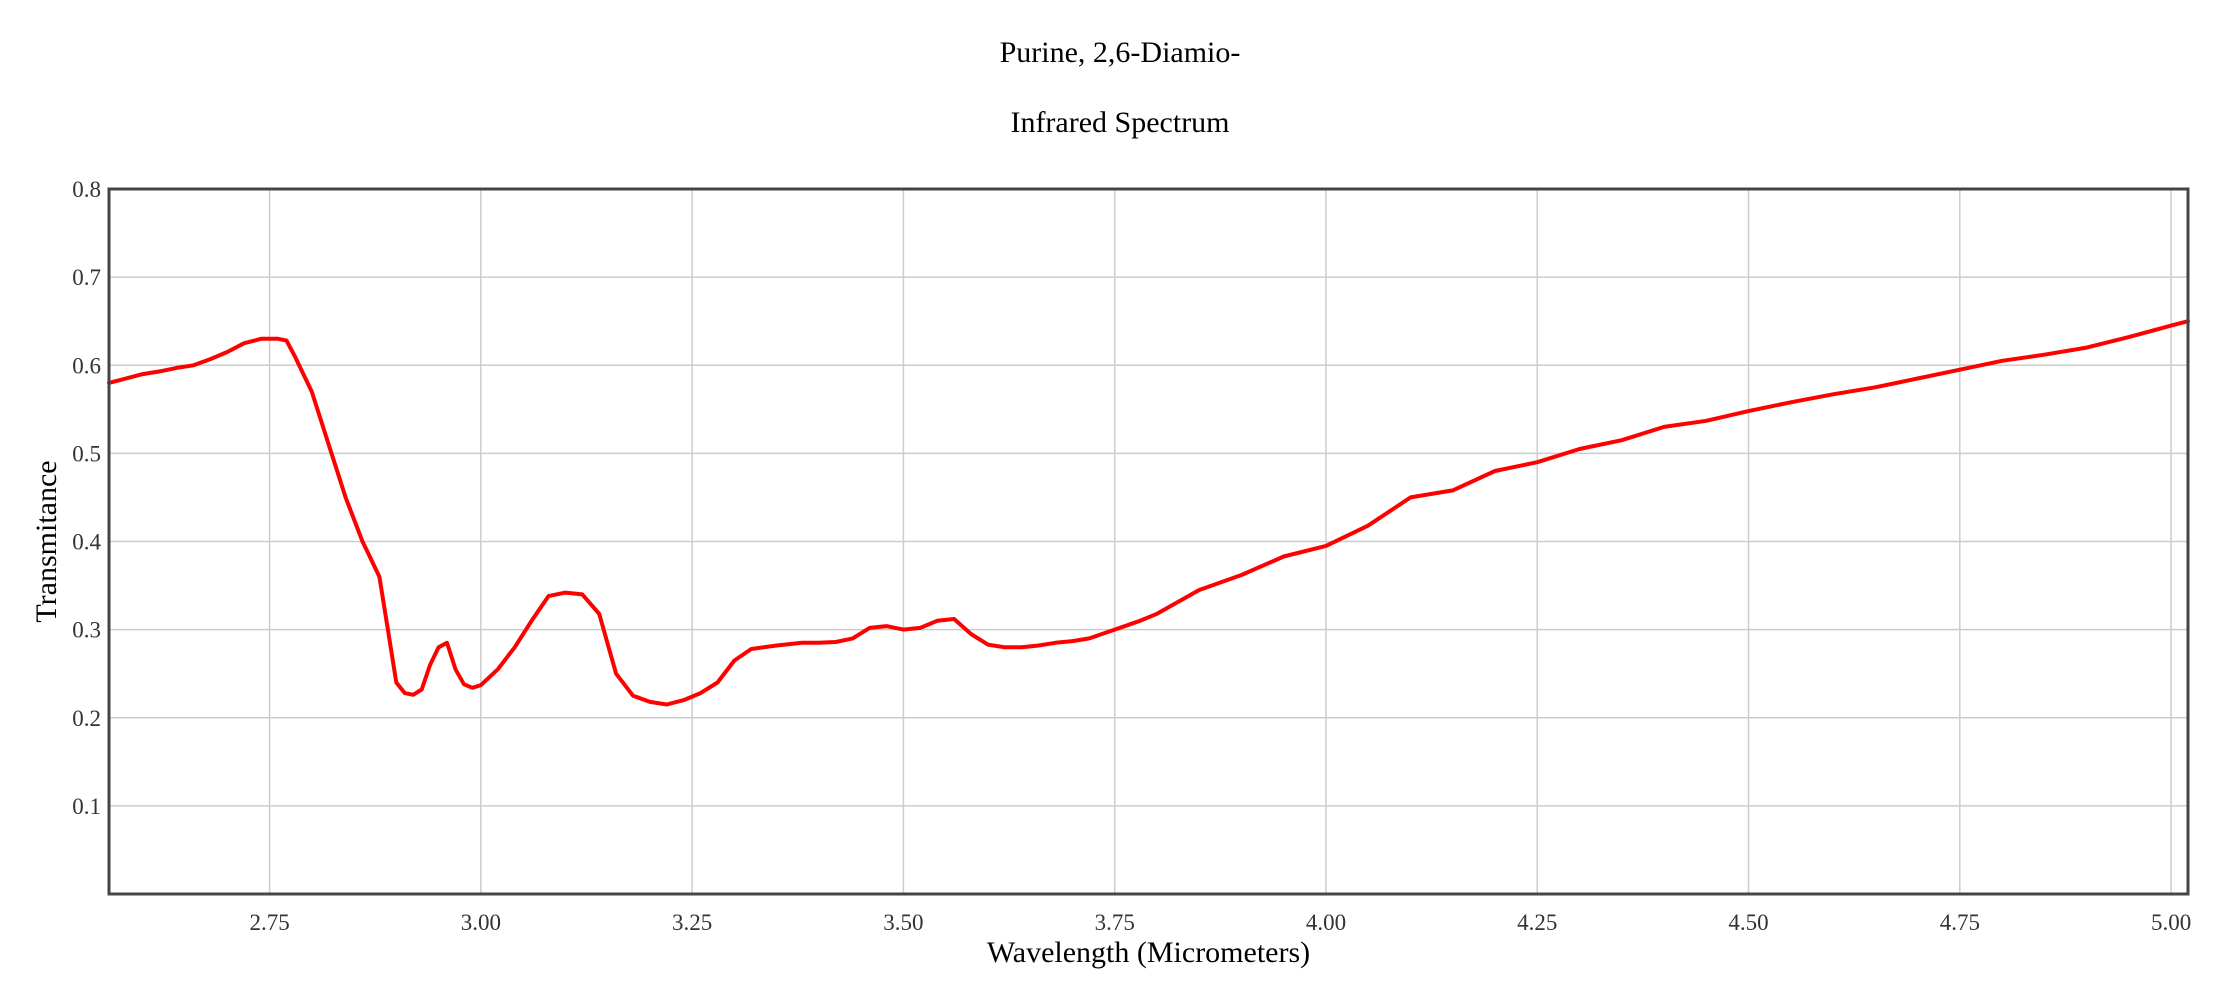 Image resolution: width=2240 pixels, height=1004 pixels. Describe the element at coordinates (86, 365) in the screenshot. I see `y-tick-label: 0.6` at that location.